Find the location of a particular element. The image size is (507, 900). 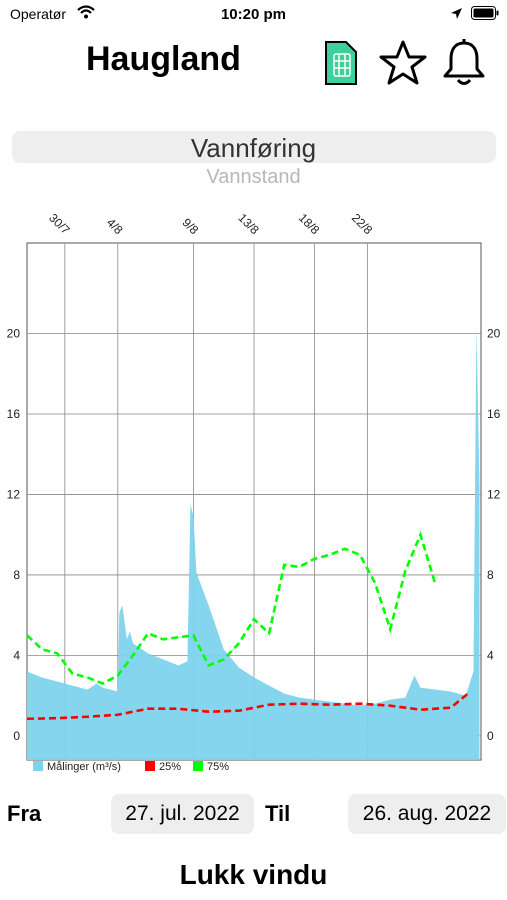

bell-icon is located at coordinates (464, 62).